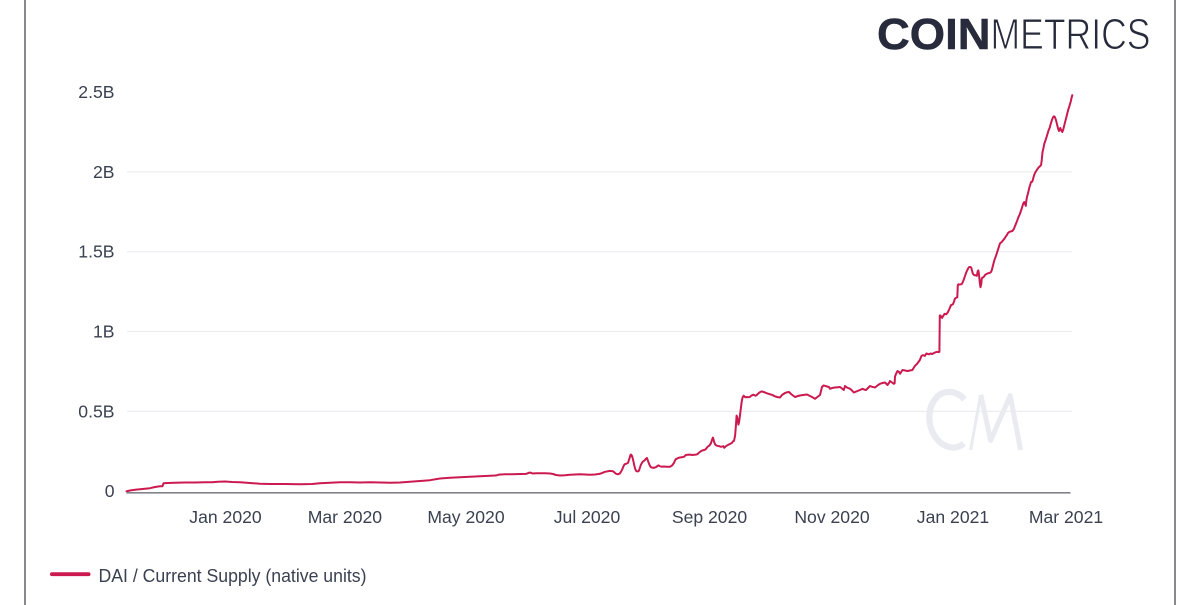 This screenshot has width=1200, height=605. What do you see at coordinates (96, 92) in the screenshot?
I see `svg-text: 2.5B` at bounding box center [96, 92].